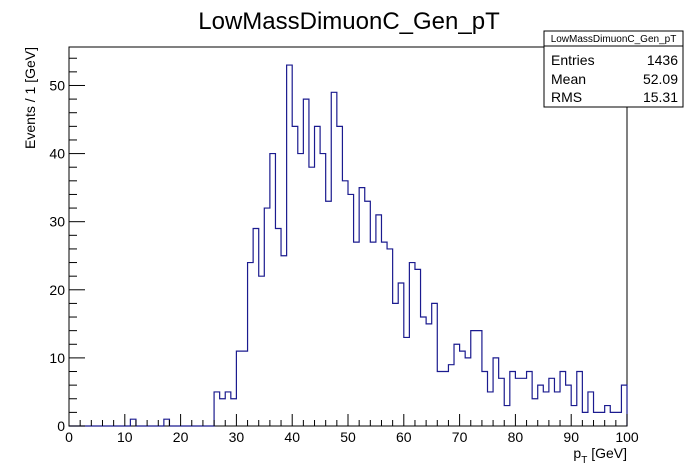 The height and width of the screenshot is (474, 698). Describe the element at coordinates (577, 453) in the screenshot. I see `x-axis-label-main: p` at that location.